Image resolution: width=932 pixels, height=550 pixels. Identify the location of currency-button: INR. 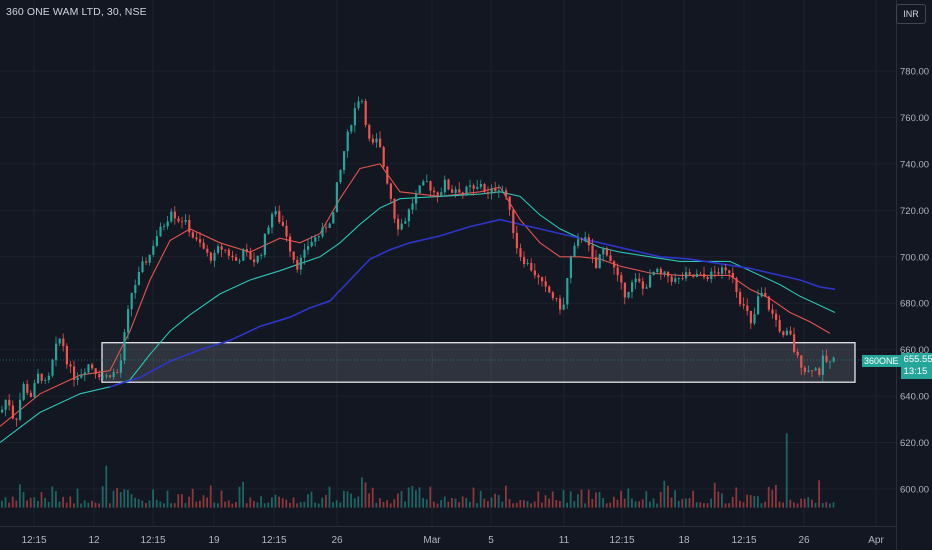
(911, 14).